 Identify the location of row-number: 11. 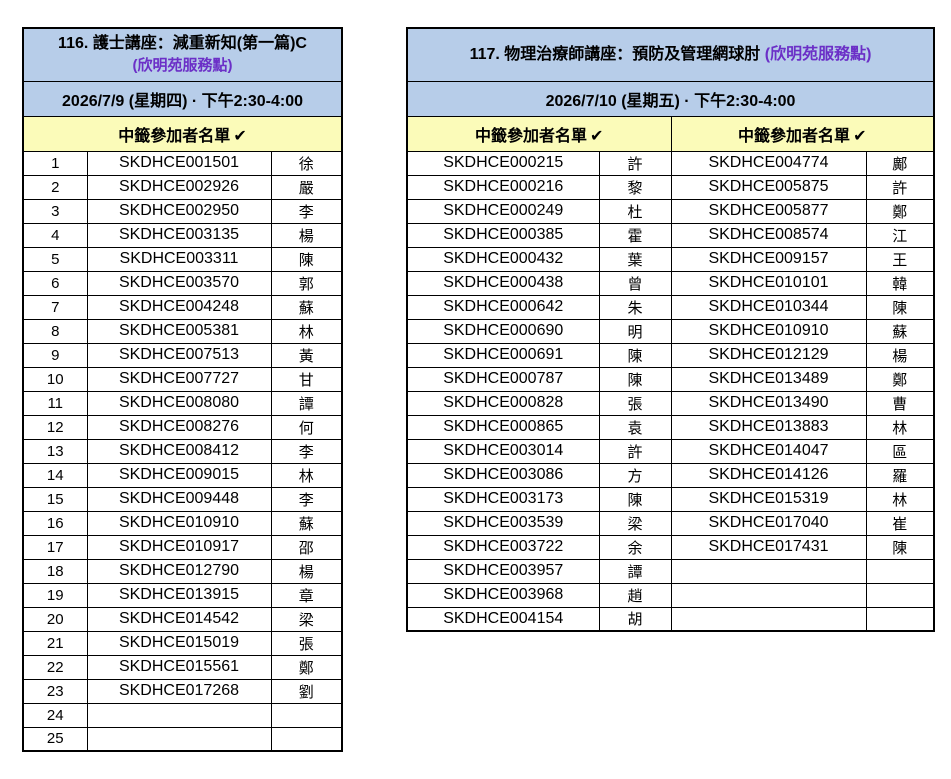
(55, 403).